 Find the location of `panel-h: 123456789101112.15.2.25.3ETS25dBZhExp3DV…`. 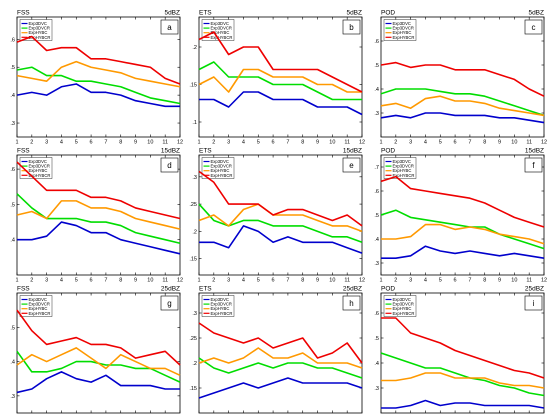

panel-h: 123456789101112.15.2.25.3ETS25dBZhExp3DV… is located at coordinates (276, 350).